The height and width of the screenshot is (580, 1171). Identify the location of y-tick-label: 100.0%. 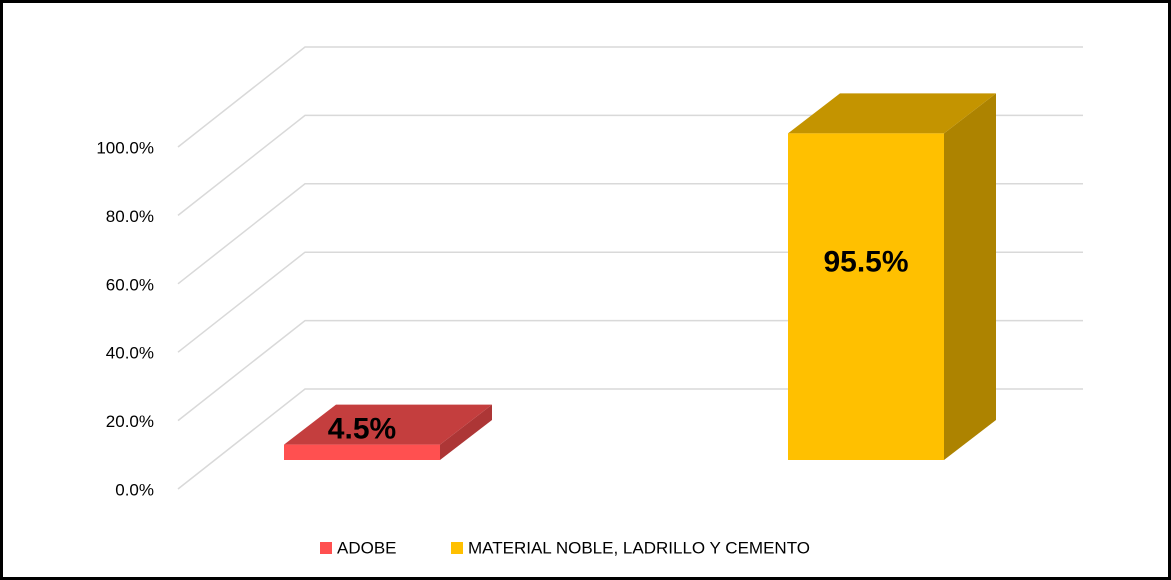
(125, 147).